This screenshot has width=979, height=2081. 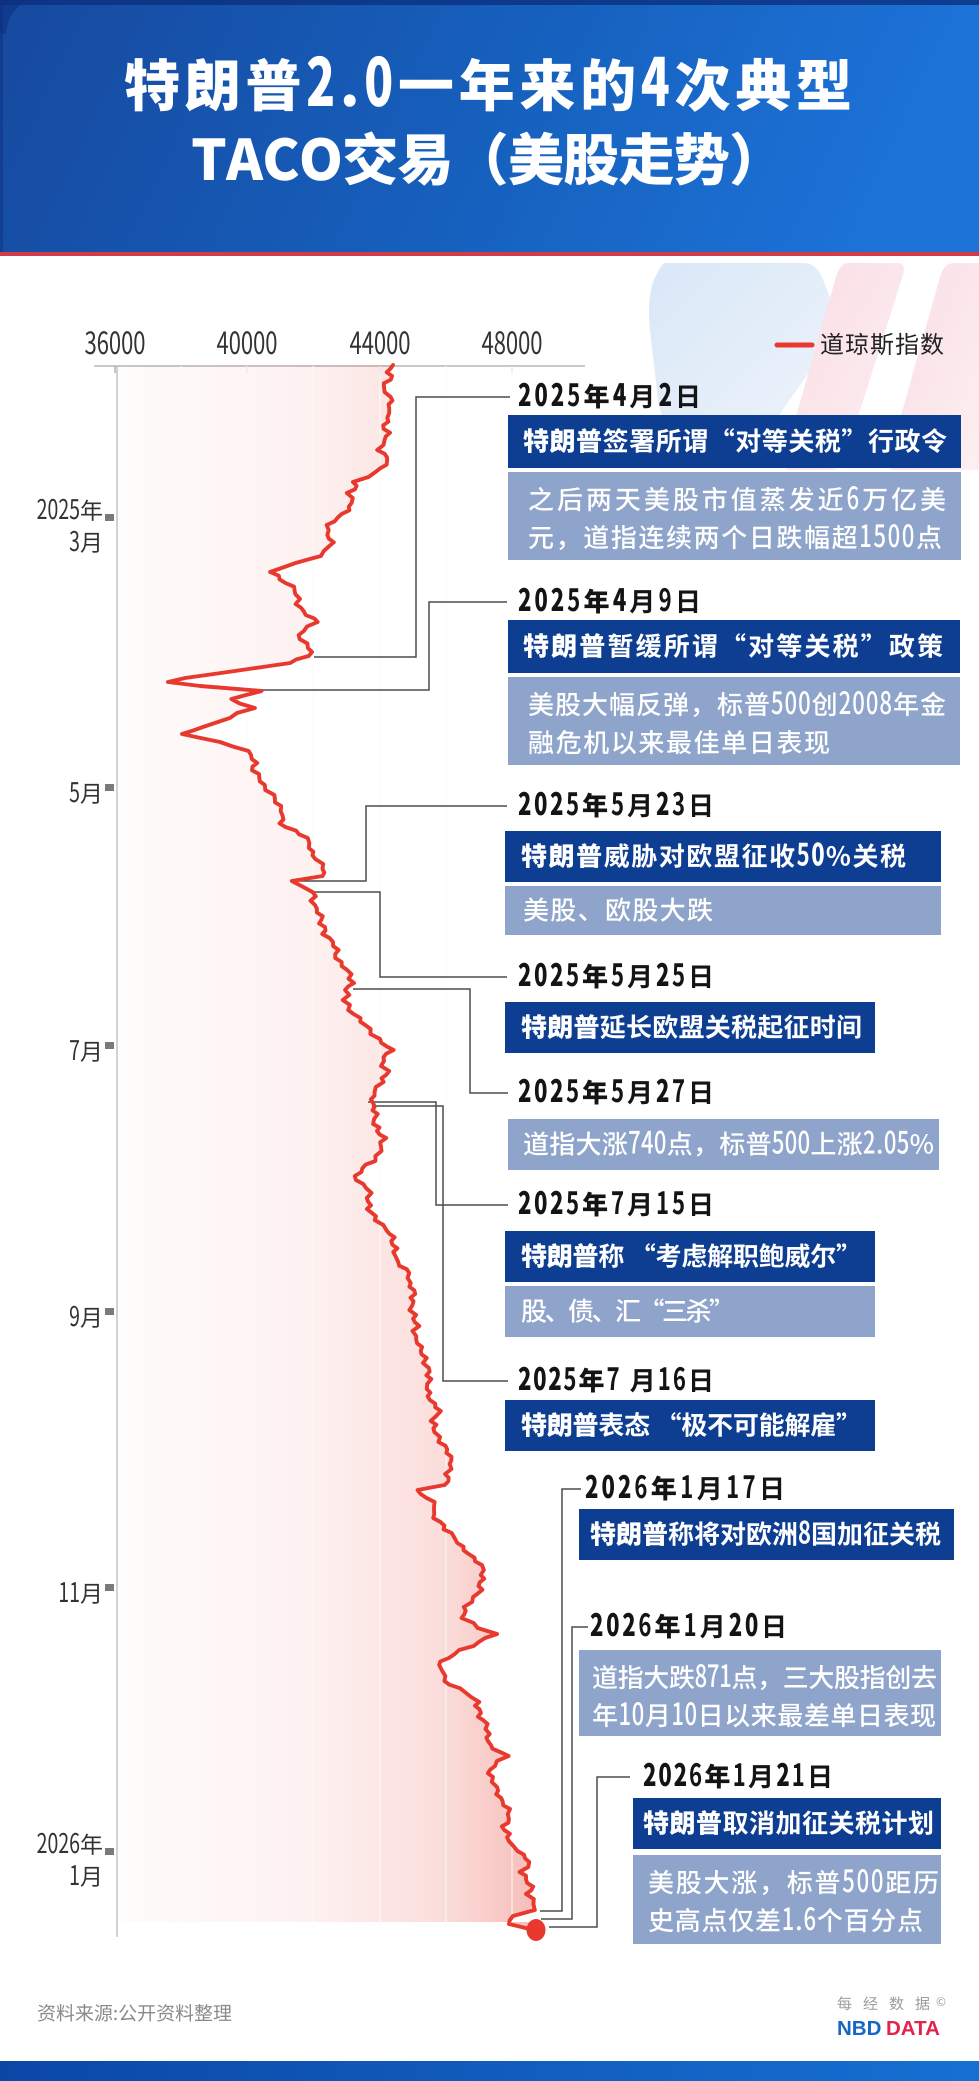 I want to click on svg-text: NBD, so click(x=859, y=2028).